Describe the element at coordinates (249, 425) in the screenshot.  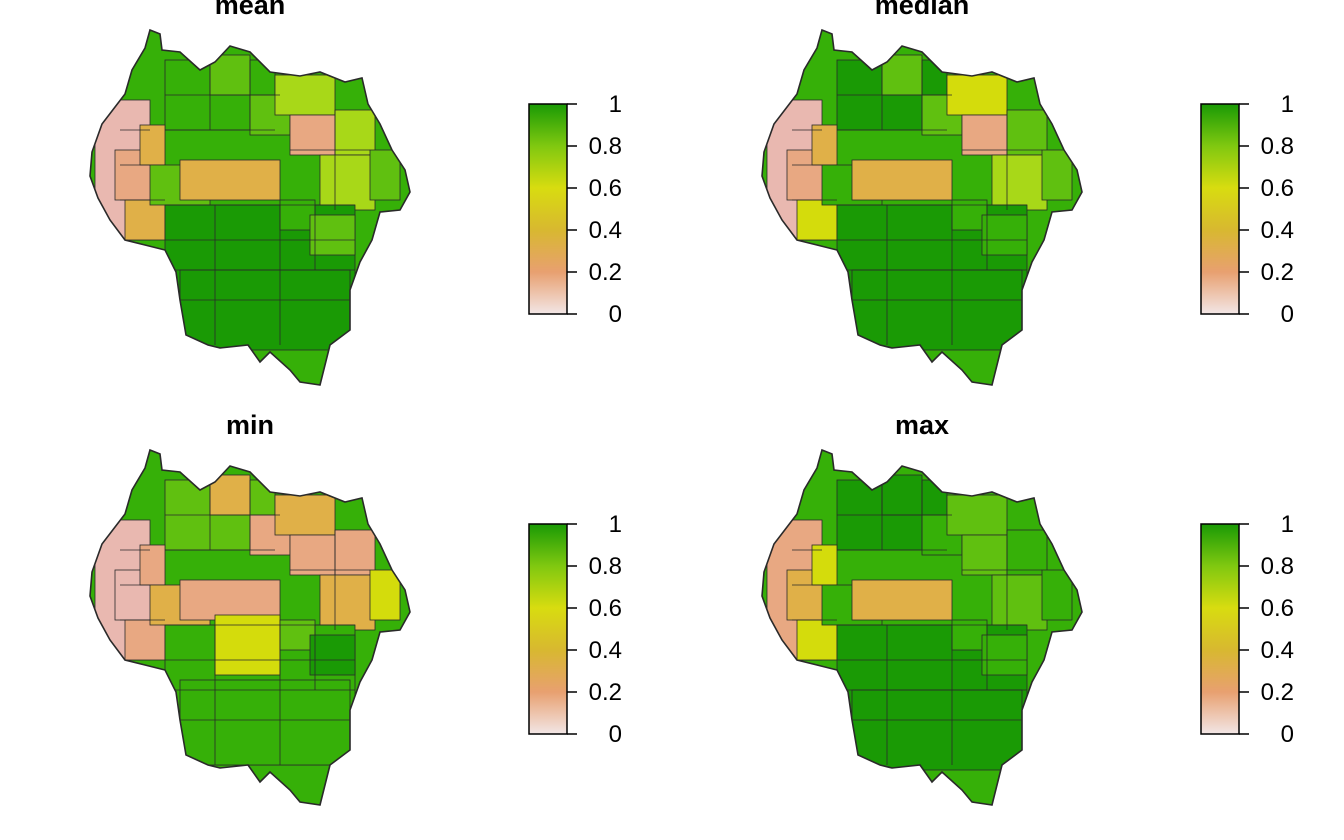
I see `panel-title: min` at that location.